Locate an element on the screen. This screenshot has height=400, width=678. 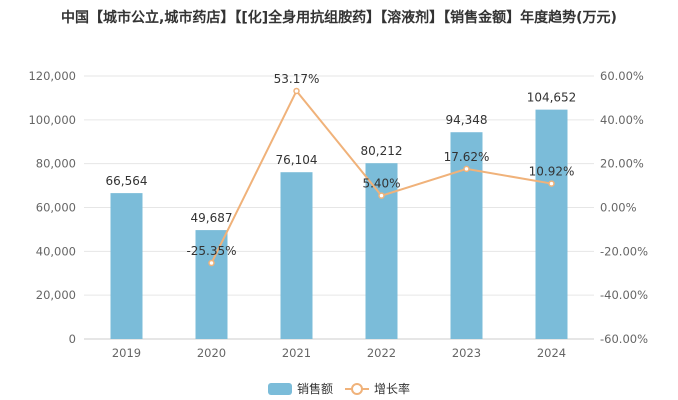
x-axis-tick: 2024 is located at coordinates (551, 353).